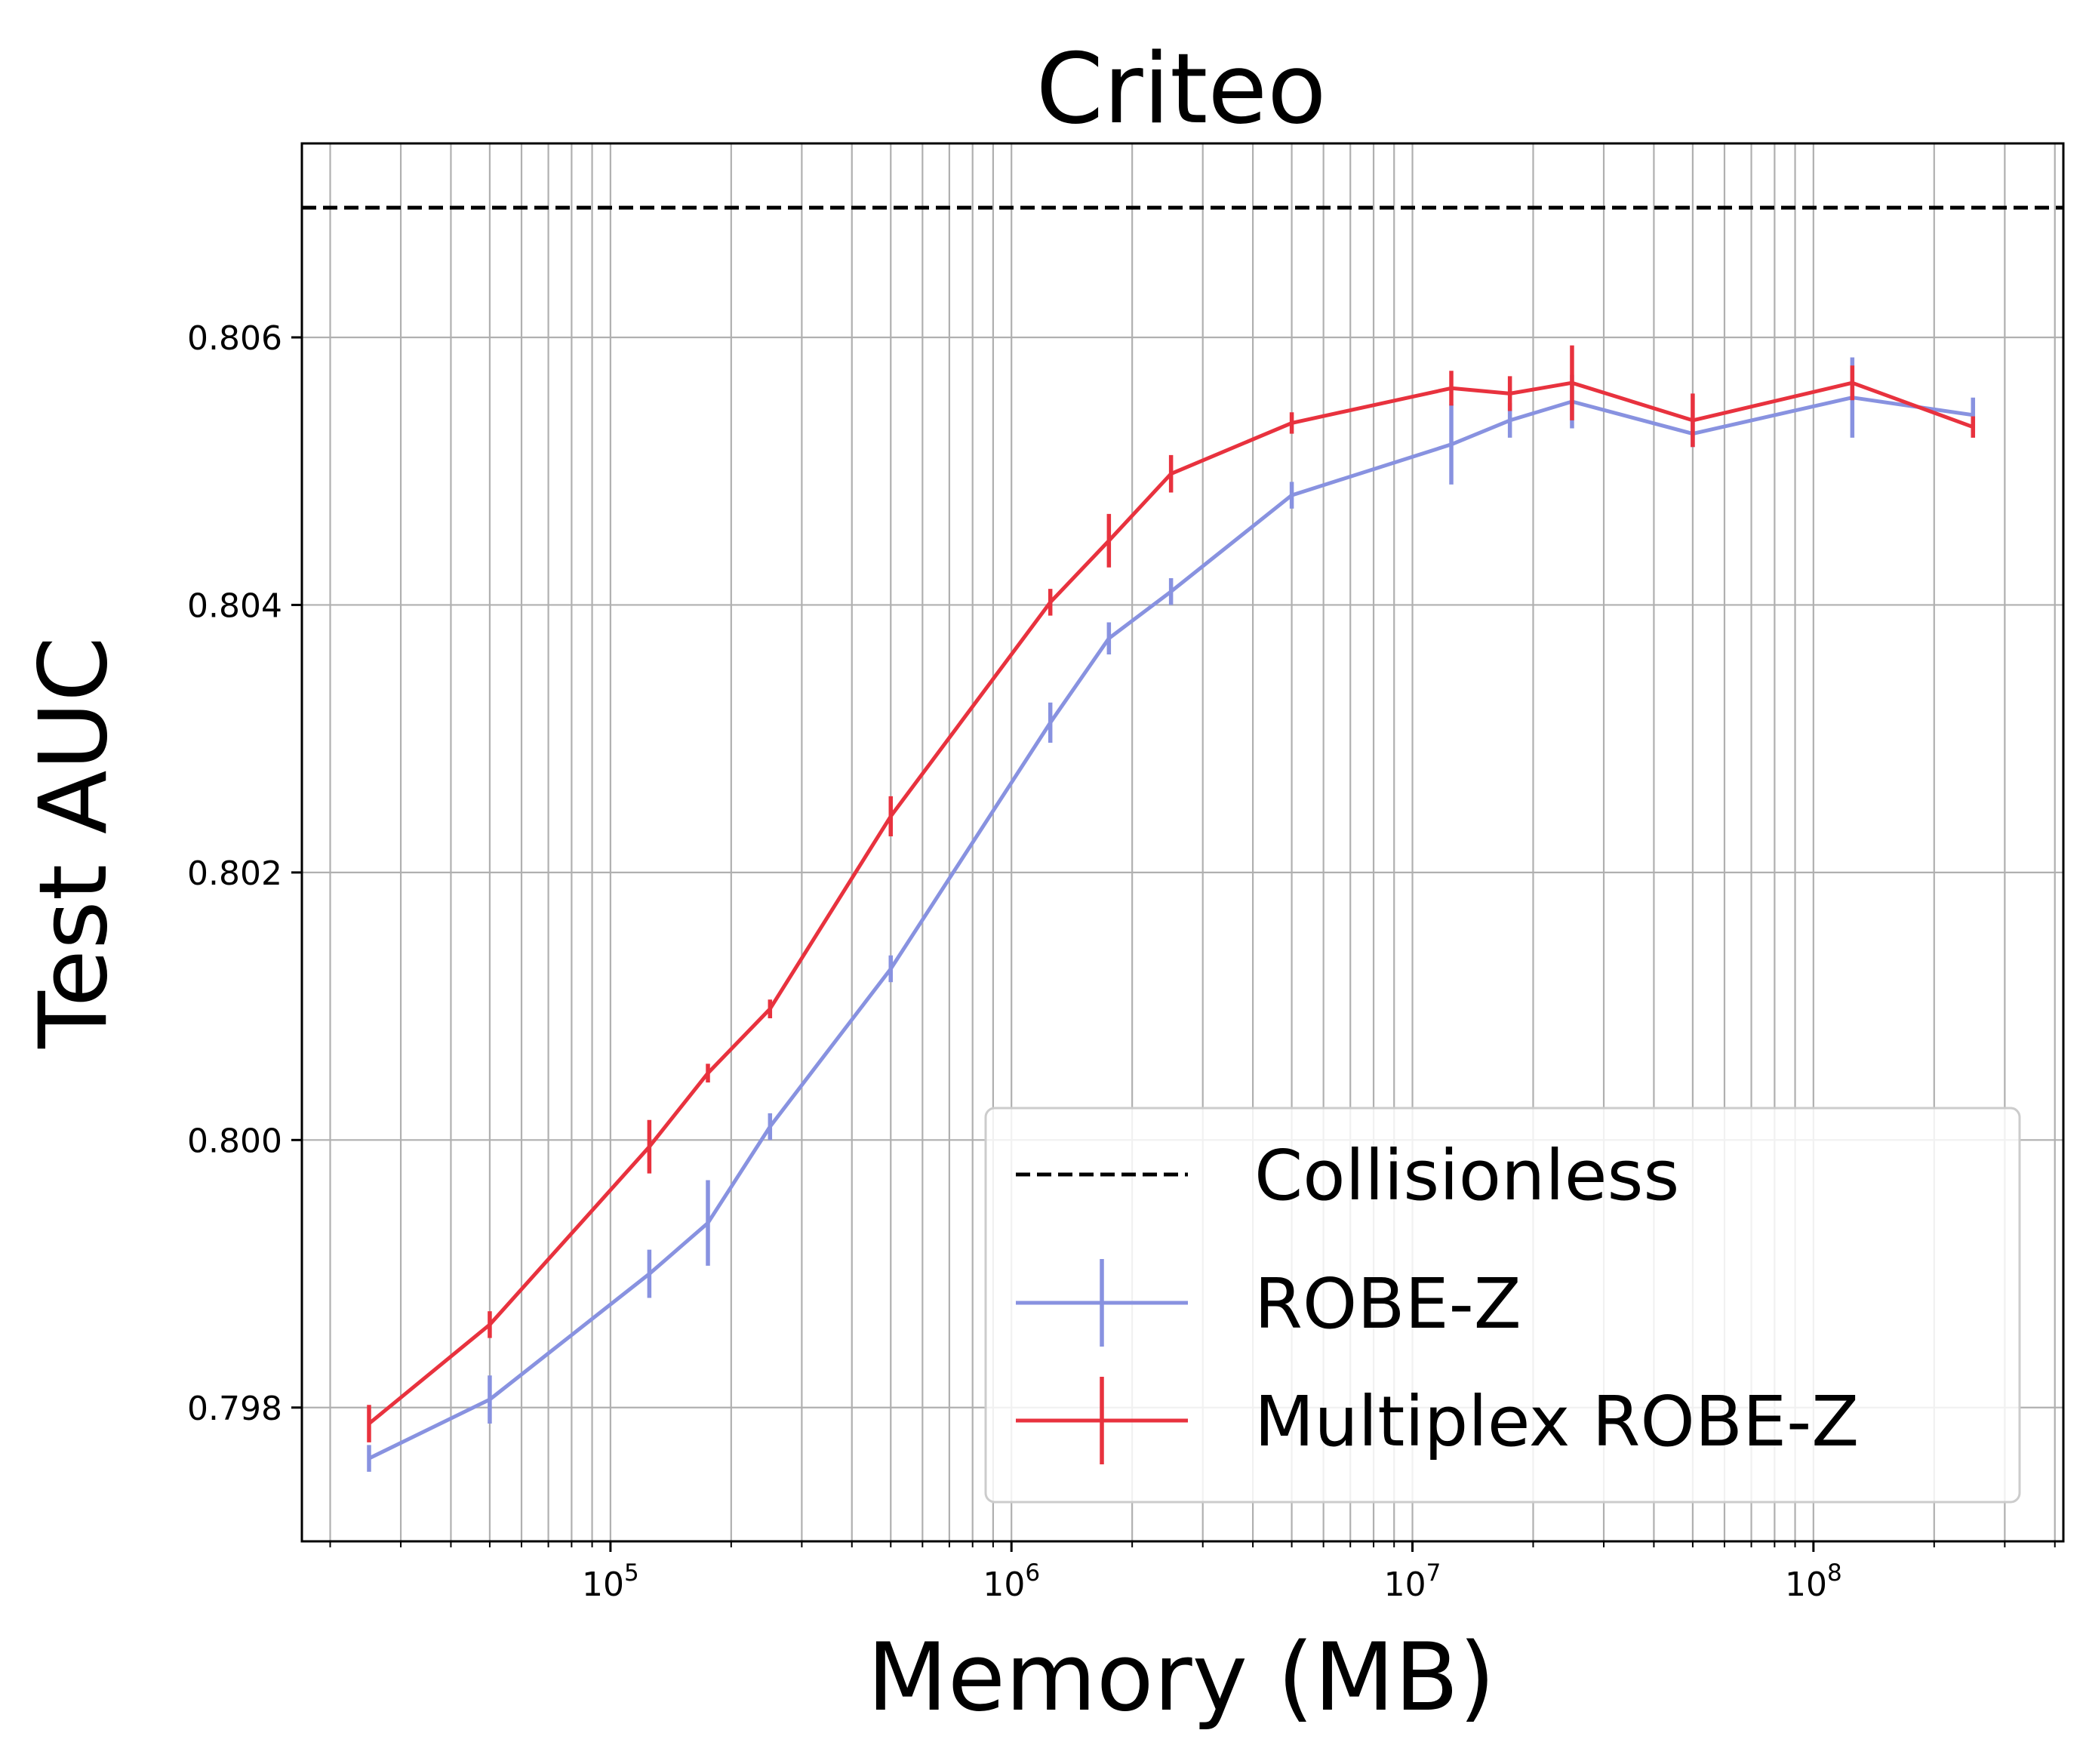 This screenshot has width=2086, height=1764. Describe the element at coordinates (611, 1582) in the screenshot. I see `x-tick-label: 10⁵` at that location.